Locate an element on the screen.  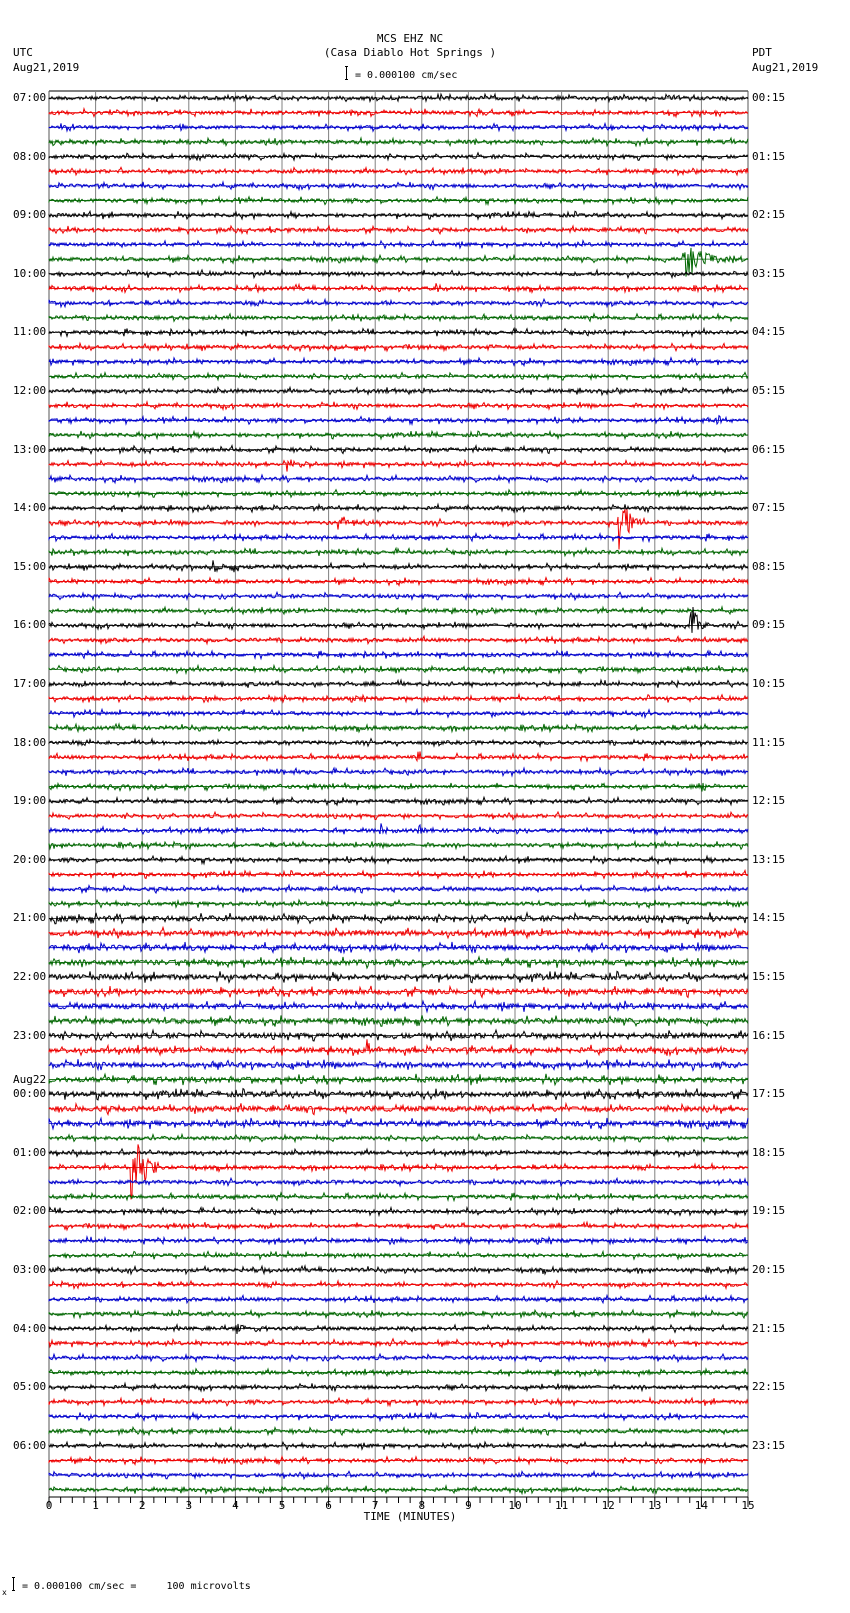
pdt-time-label: 21:15 is located at coordinates (769, 1328).